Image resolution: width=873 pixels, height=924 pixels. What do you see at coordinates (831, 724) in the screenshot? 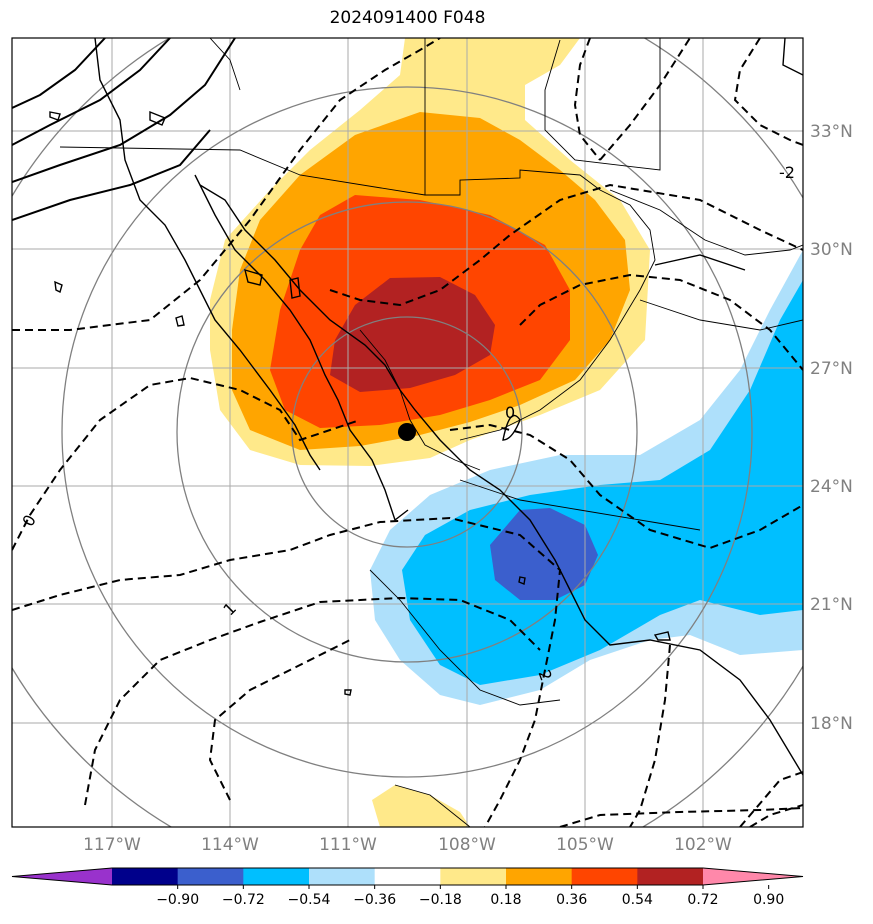
I see `lat-label-18: 18°N` at bounding box center [831, 724].